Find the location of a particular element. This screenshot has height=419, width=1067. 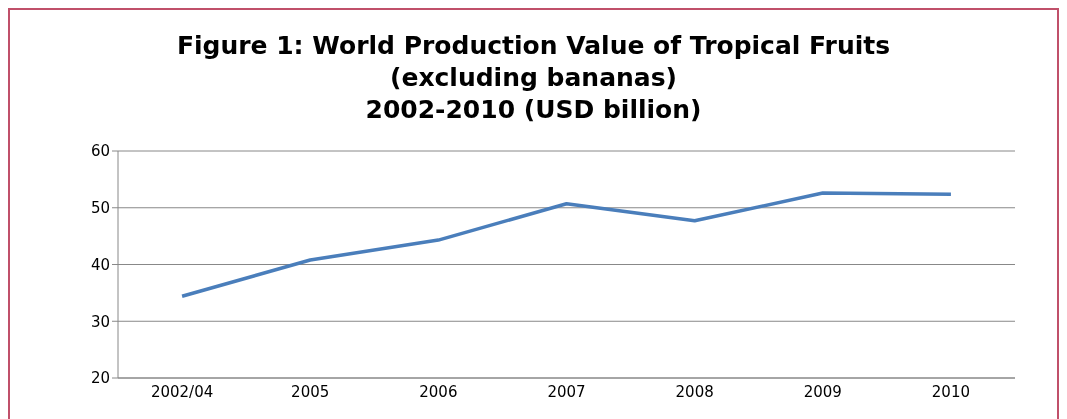

x-tick-label: 2009 is located at coordinates (822, 391).